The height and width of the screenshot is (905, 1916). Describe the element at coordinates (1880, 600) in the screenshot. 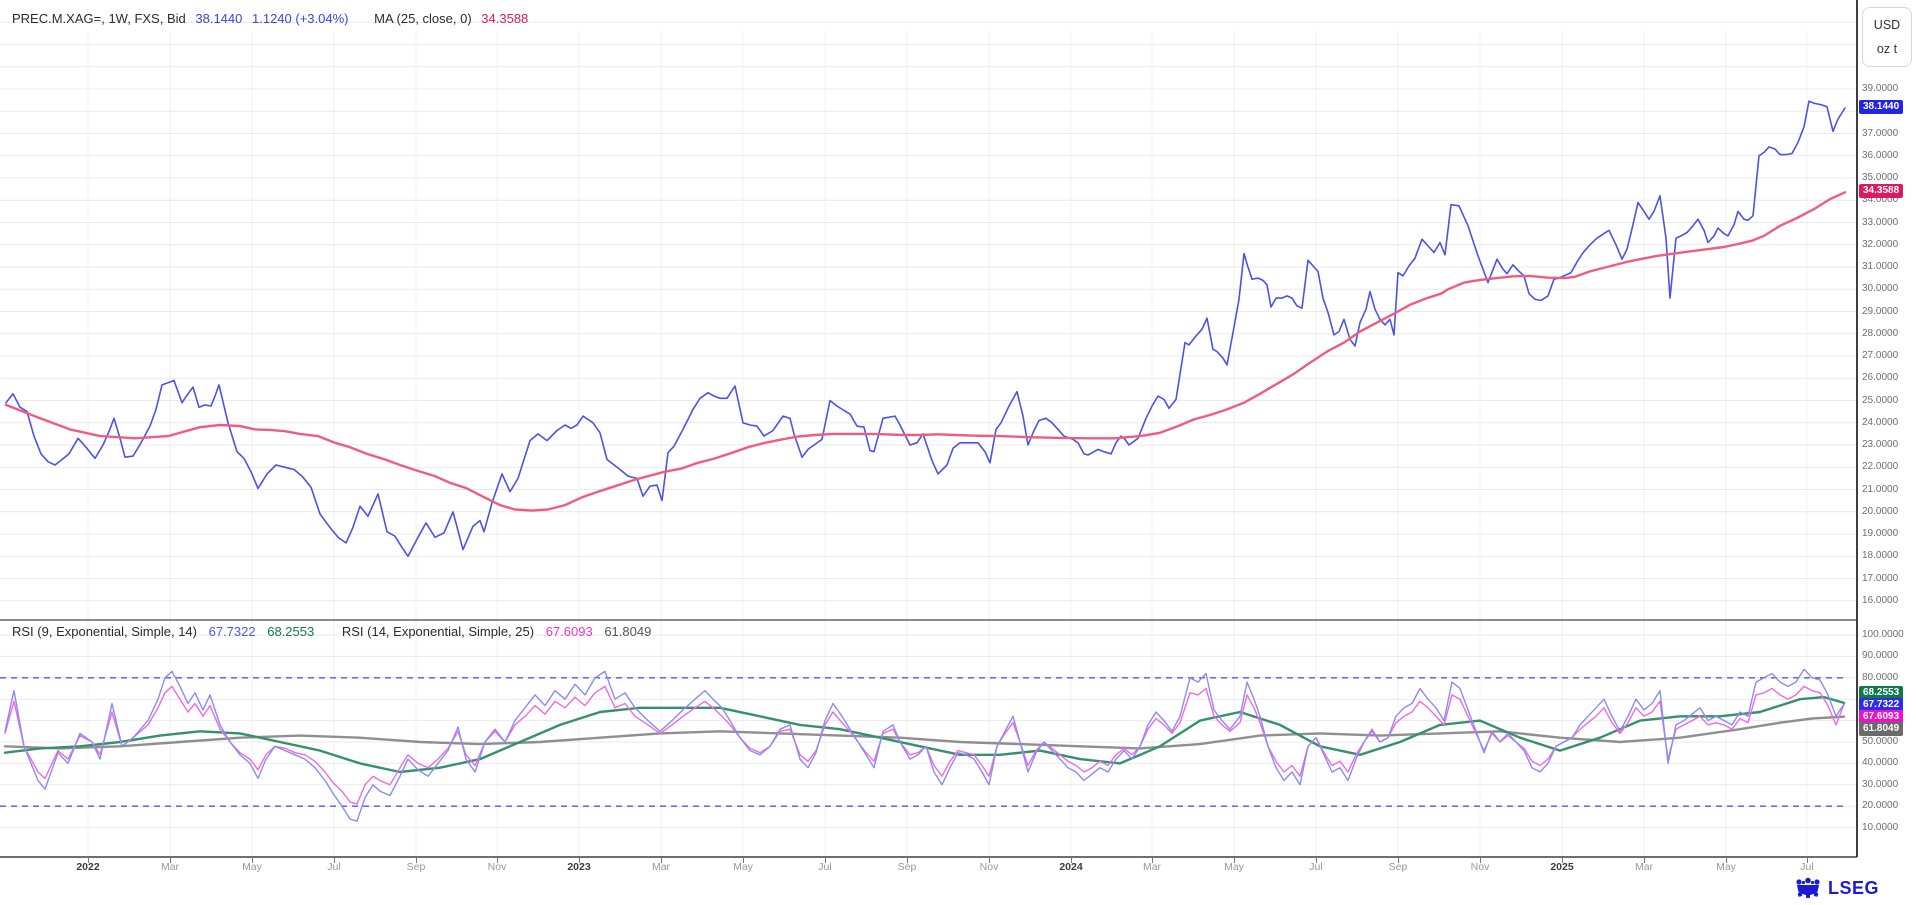

I see `price-axis-label: 16.0000` at that location.